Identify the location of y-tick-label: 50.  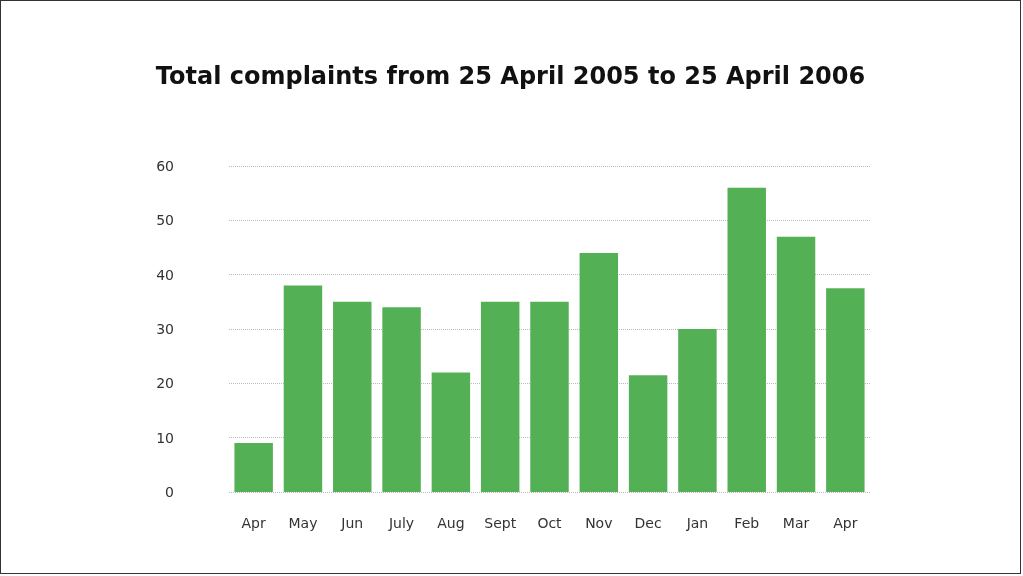
(165, 220).